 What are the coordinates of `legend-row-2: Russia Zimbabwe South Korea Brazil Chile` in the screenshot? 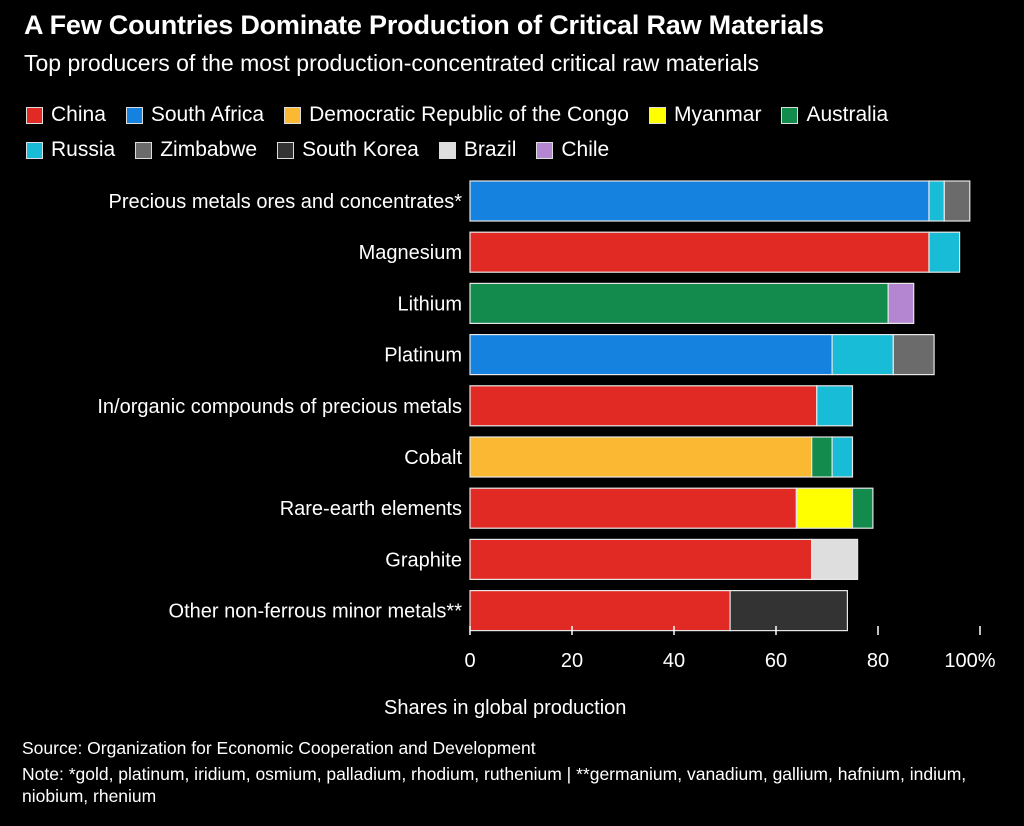 It's located at (327, 150).